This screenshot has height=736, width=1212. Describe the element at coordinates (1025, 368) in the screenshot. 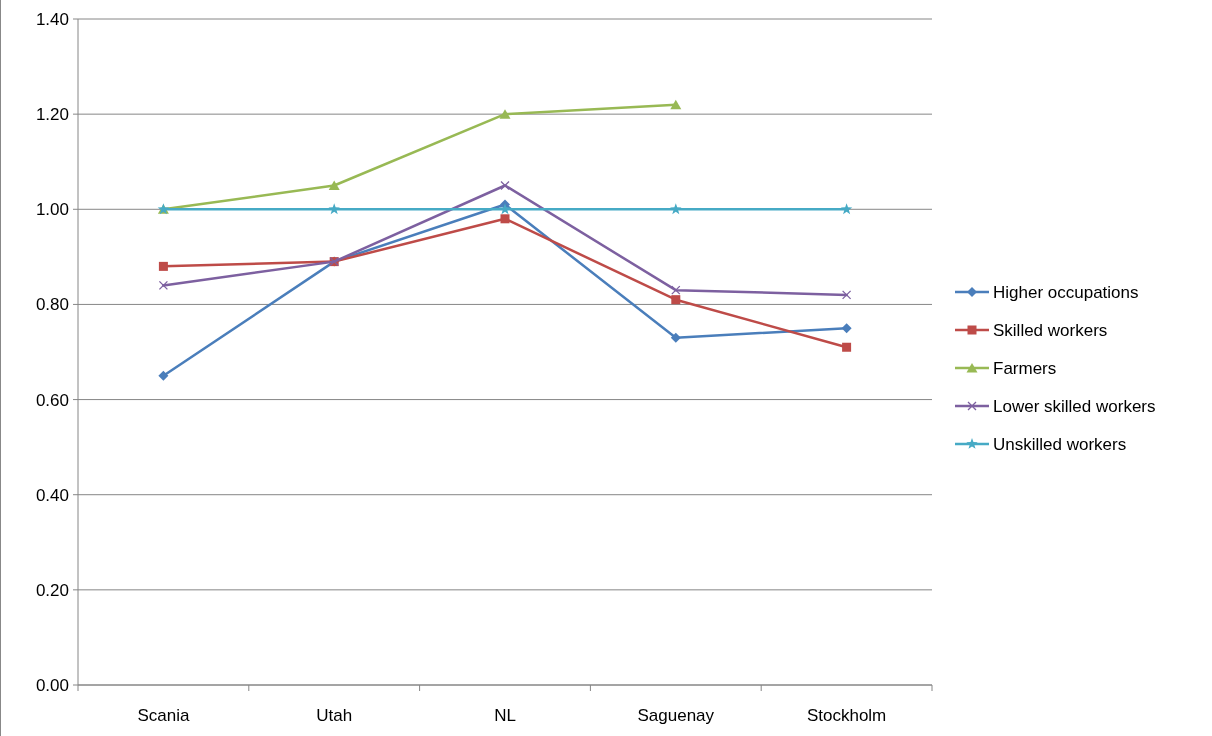

I see `legend-label: Farmers` at that location.